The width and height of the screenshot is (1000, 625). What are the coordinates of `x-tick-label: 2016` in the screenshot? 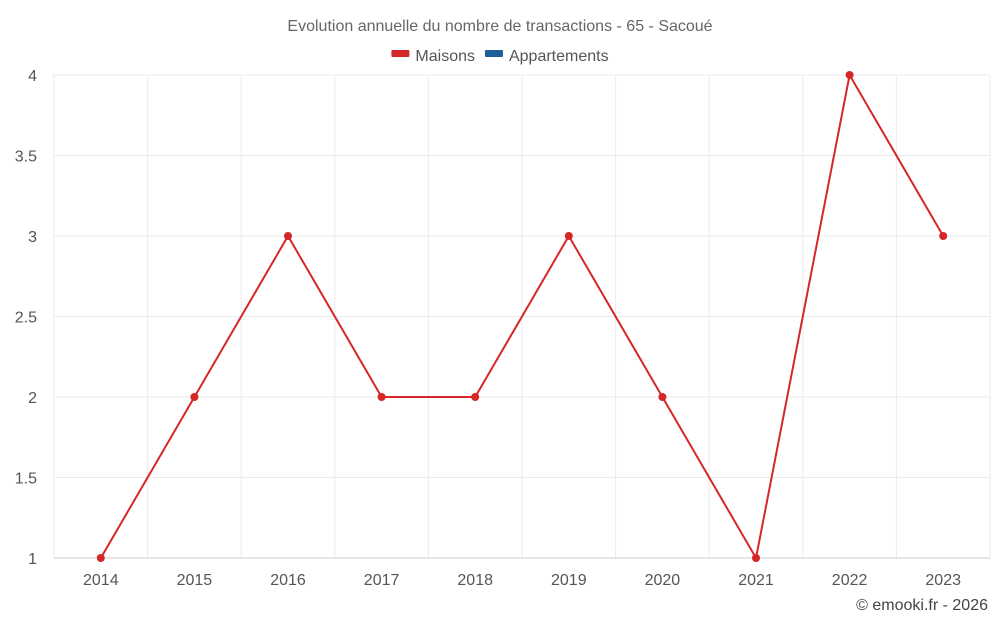 It's located at (288, 580).